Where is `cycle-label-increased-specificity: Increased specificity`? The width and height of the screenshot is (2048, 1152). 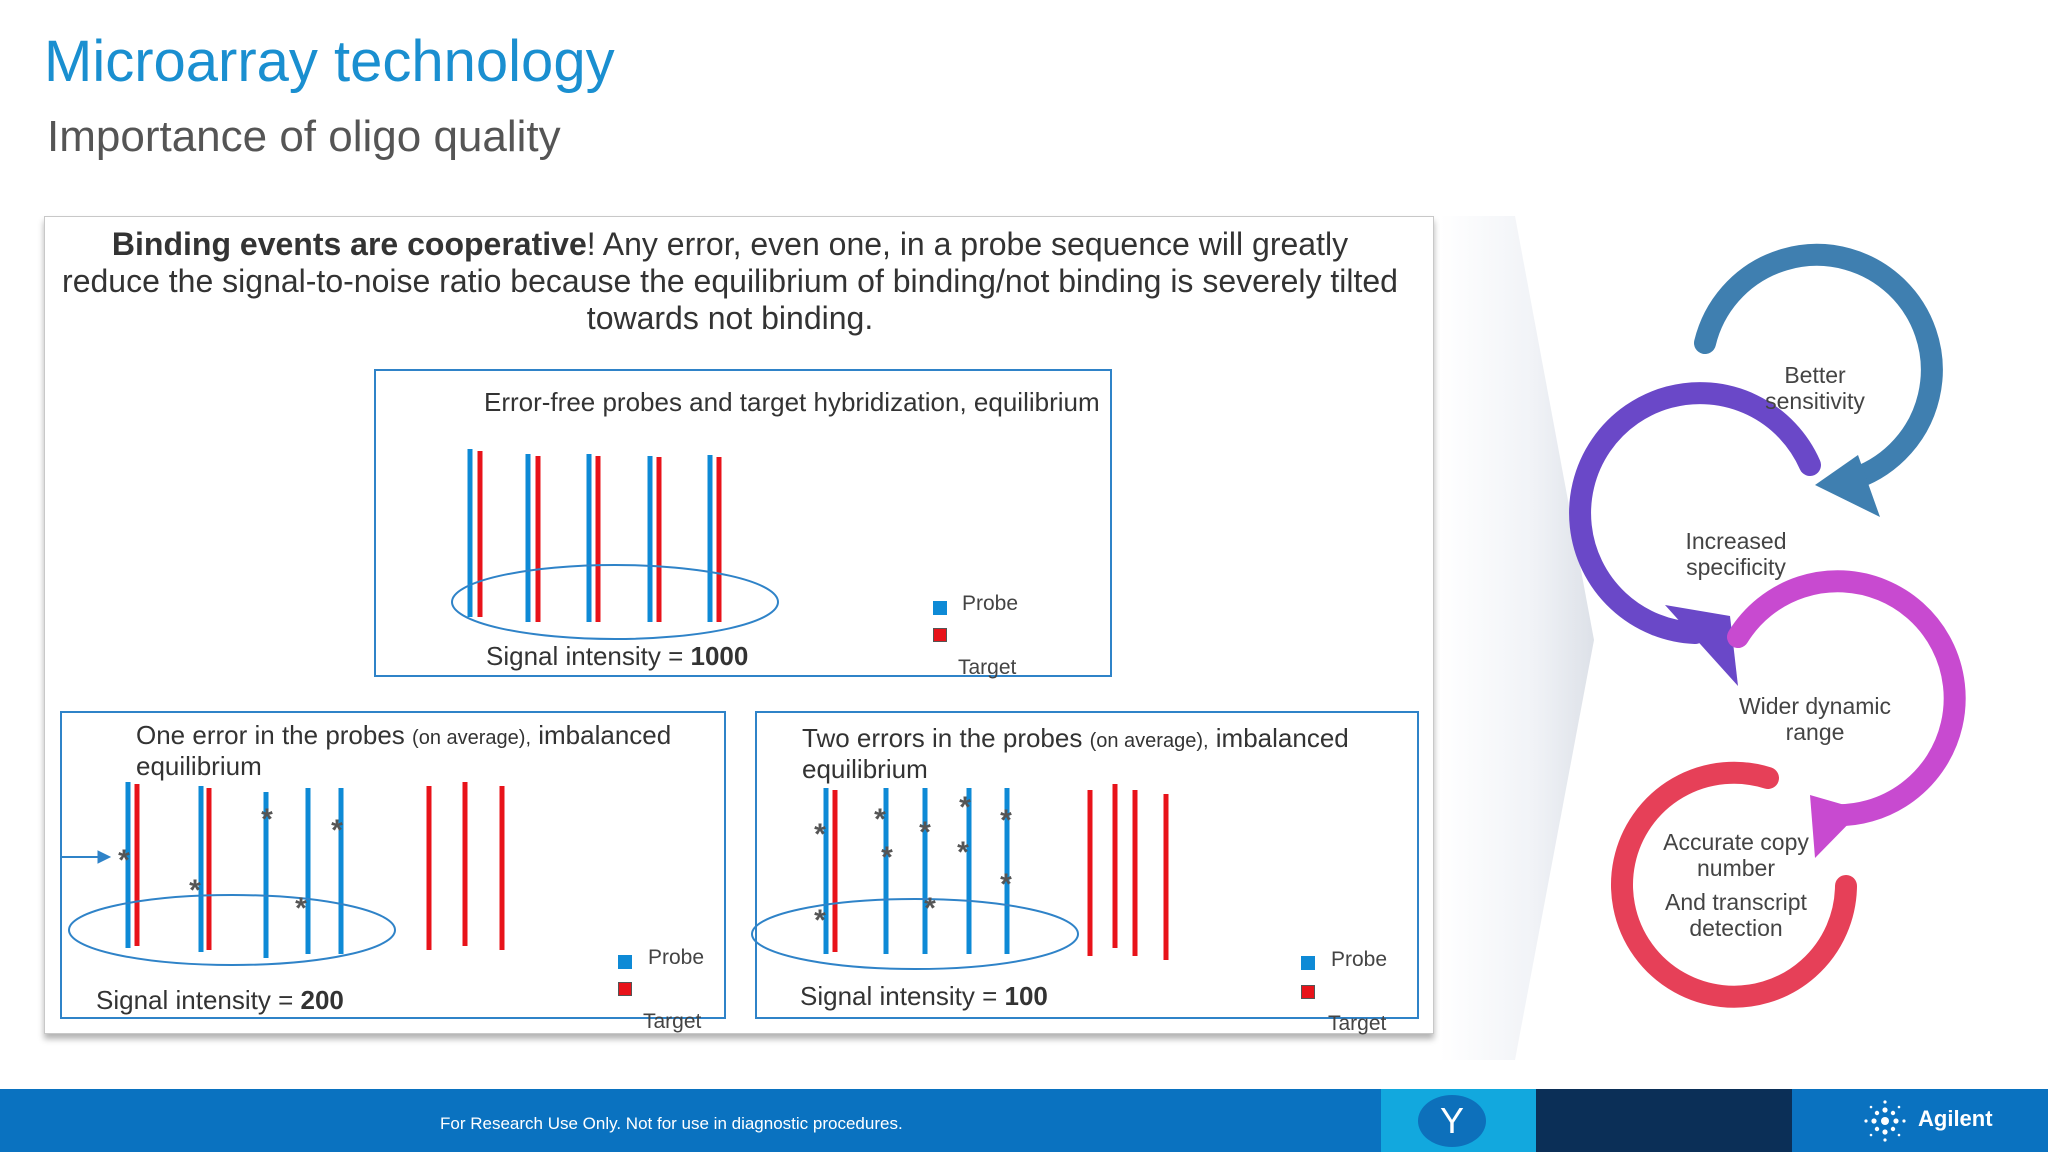 cycle-label-increased-specificity: Increased specificity is located at coordinates (1736, 554).